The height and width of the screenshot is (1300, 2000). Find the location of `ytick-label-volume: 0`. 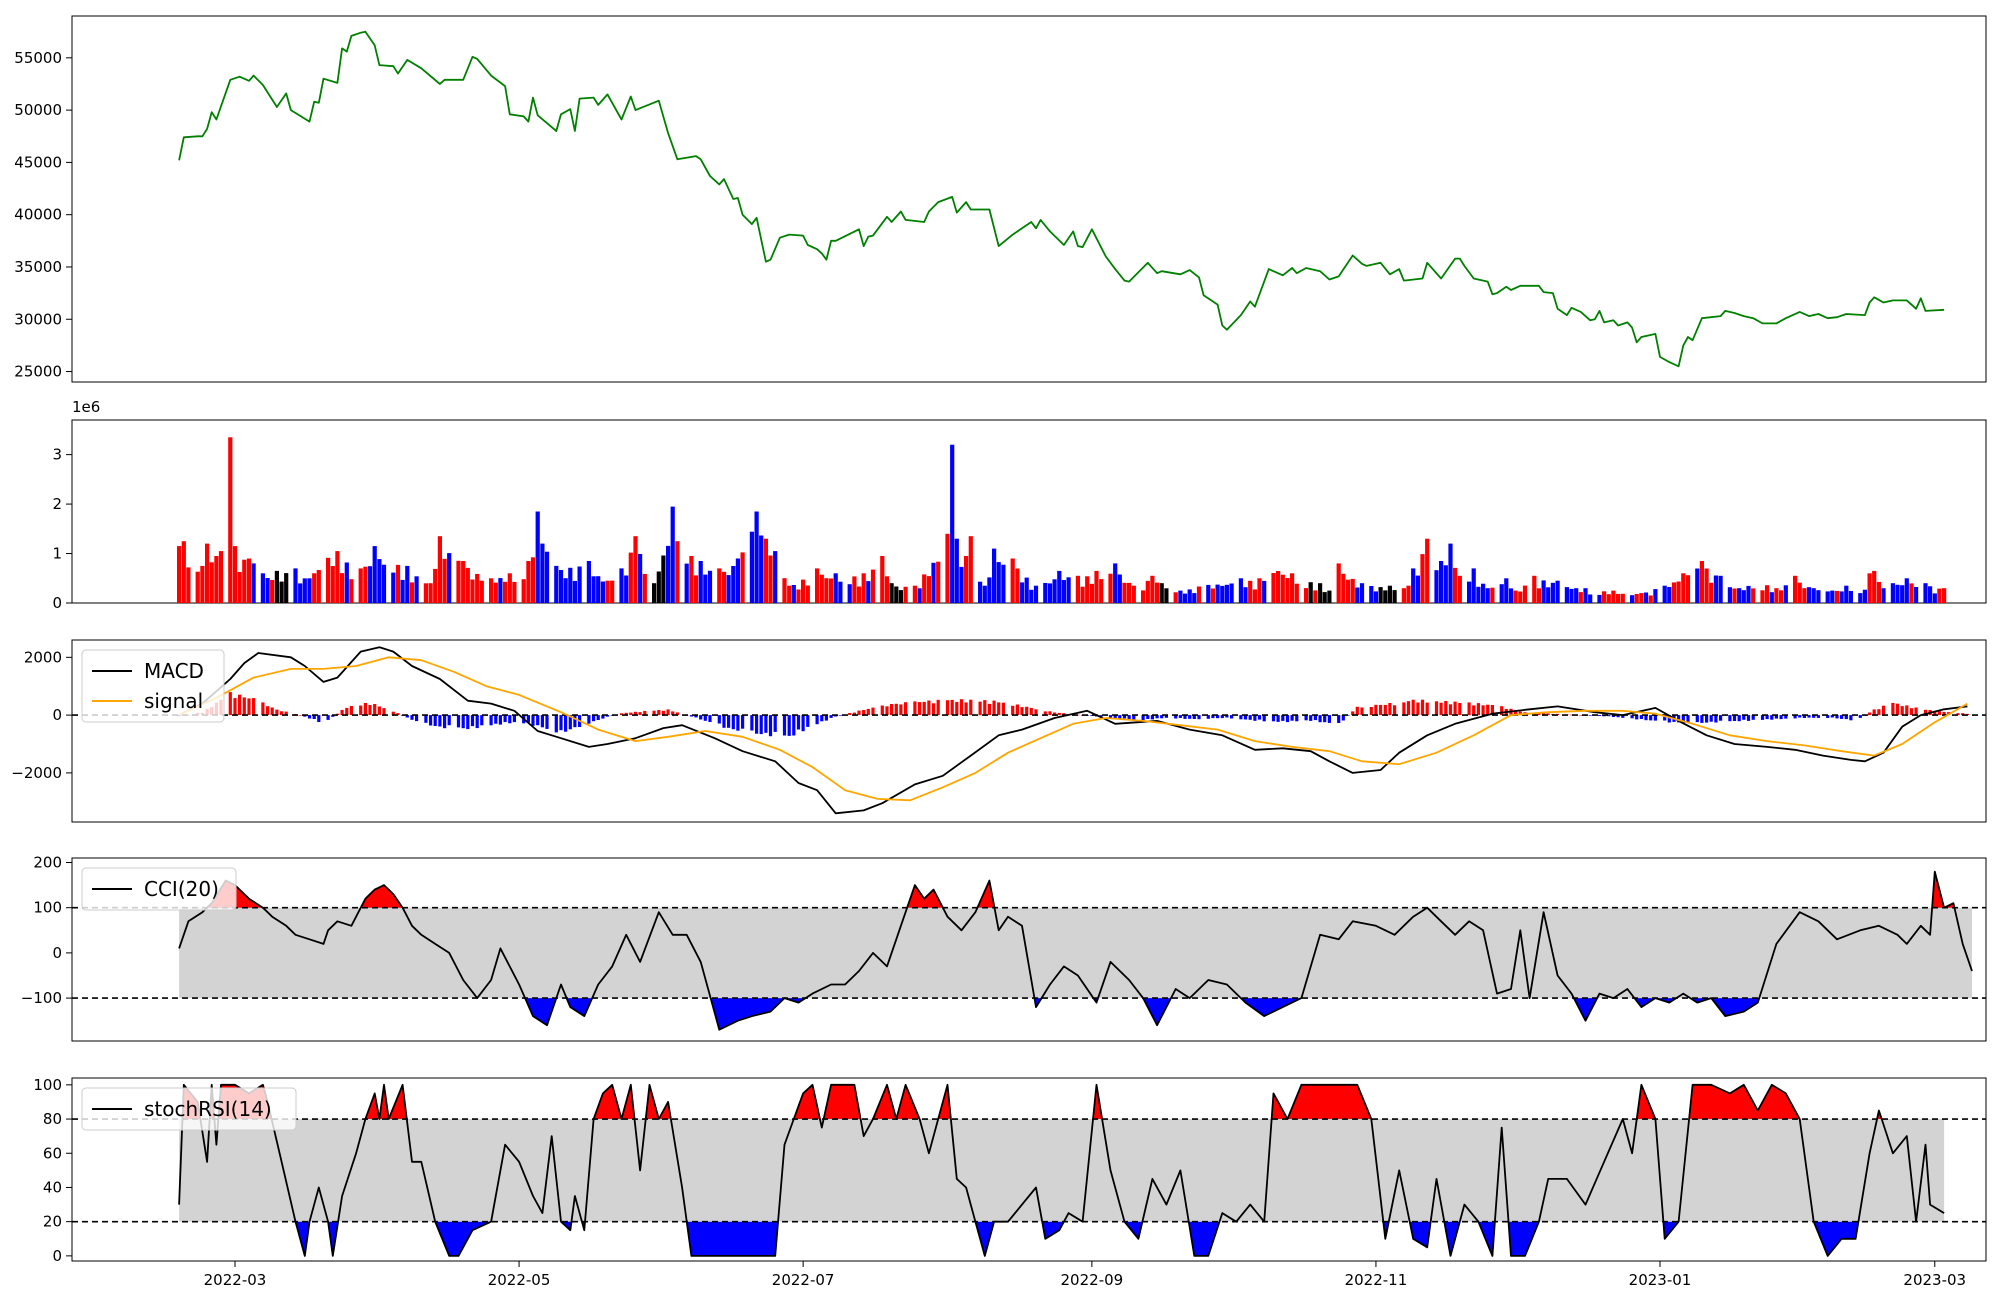

ytick-label-volume: 0 is located at coordinates (57, 603).